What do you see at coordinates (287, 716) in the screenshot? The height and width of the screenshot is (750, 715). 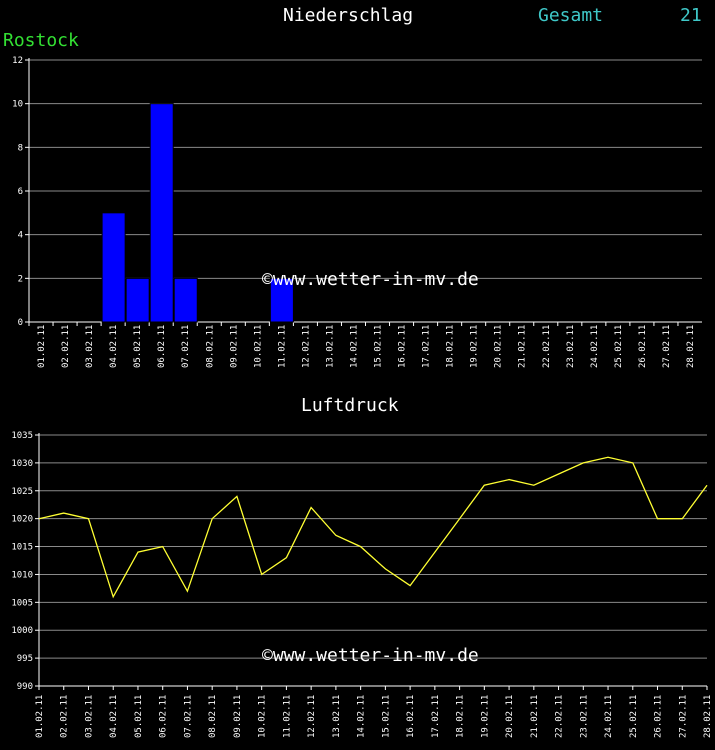 I see `pressure-xtick-label: 11.02.11` at bounding box center [287, 716].